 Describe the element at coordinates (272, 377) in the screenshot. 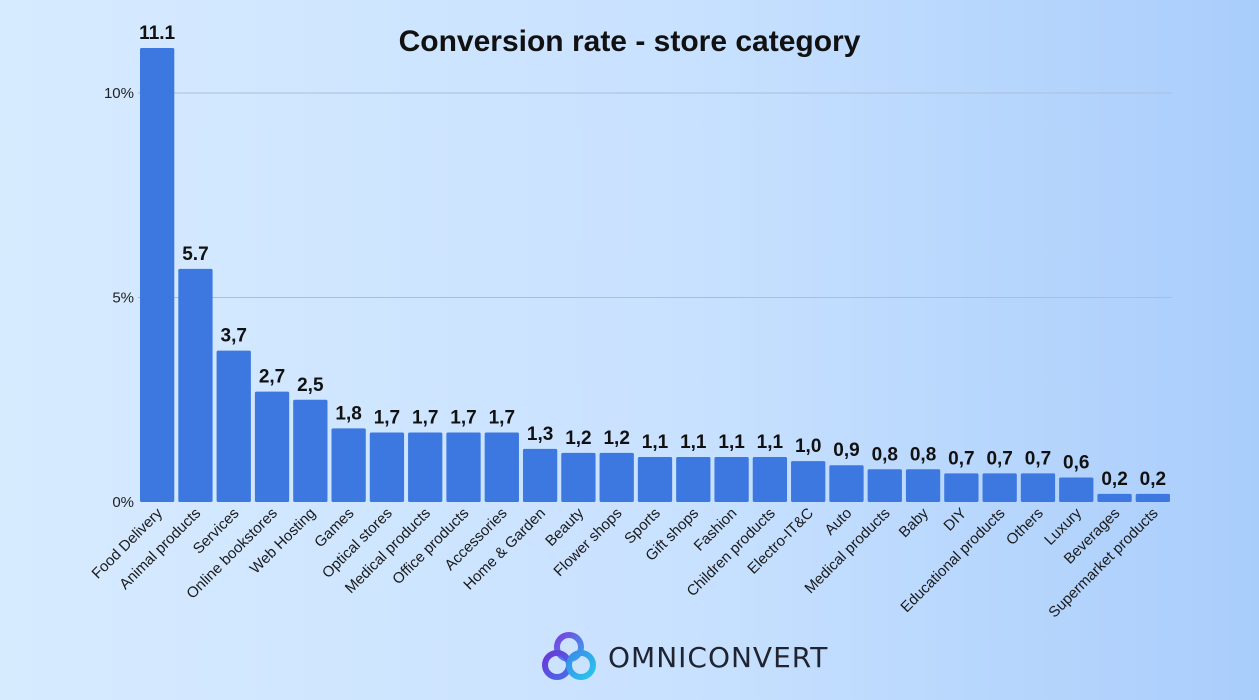

I see `data-label: 2,7` at that location.